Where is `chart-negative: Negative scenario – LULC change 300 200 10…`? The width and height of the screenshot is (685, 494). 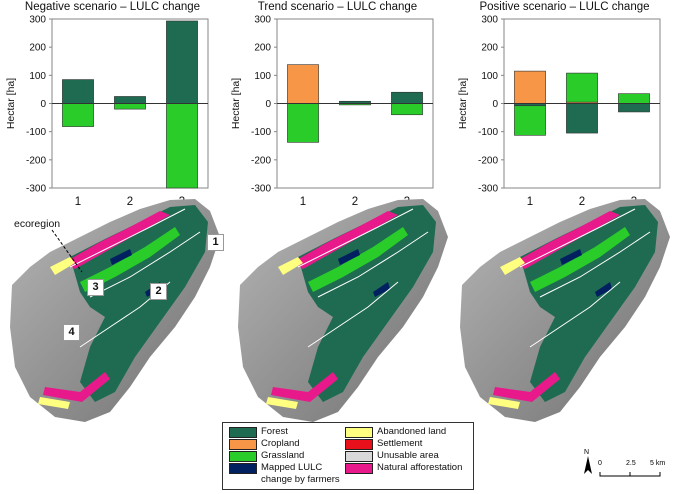 chart-negative: Negative scenario – LULC change 300 200 10… is located at coordinates (112, 105).